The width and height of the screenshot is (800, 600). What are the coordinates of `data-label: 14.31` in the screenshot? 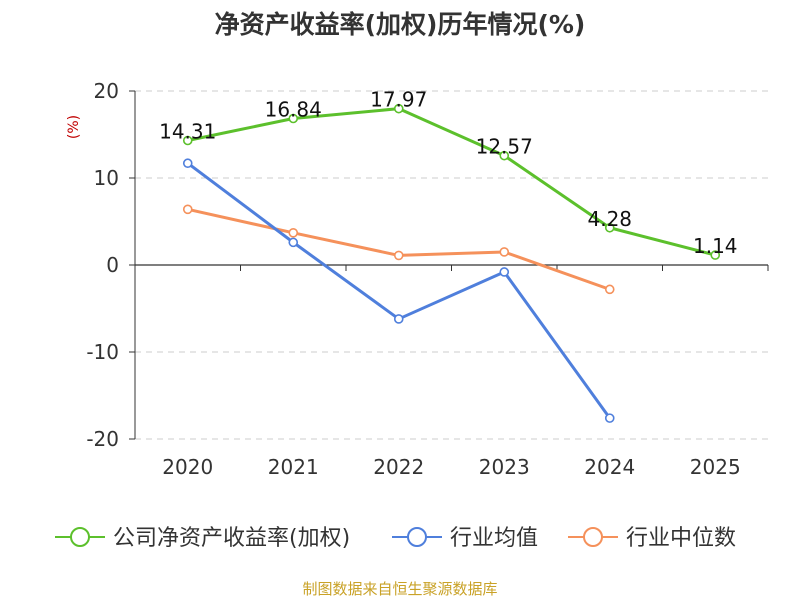 It's located at (187, 132).